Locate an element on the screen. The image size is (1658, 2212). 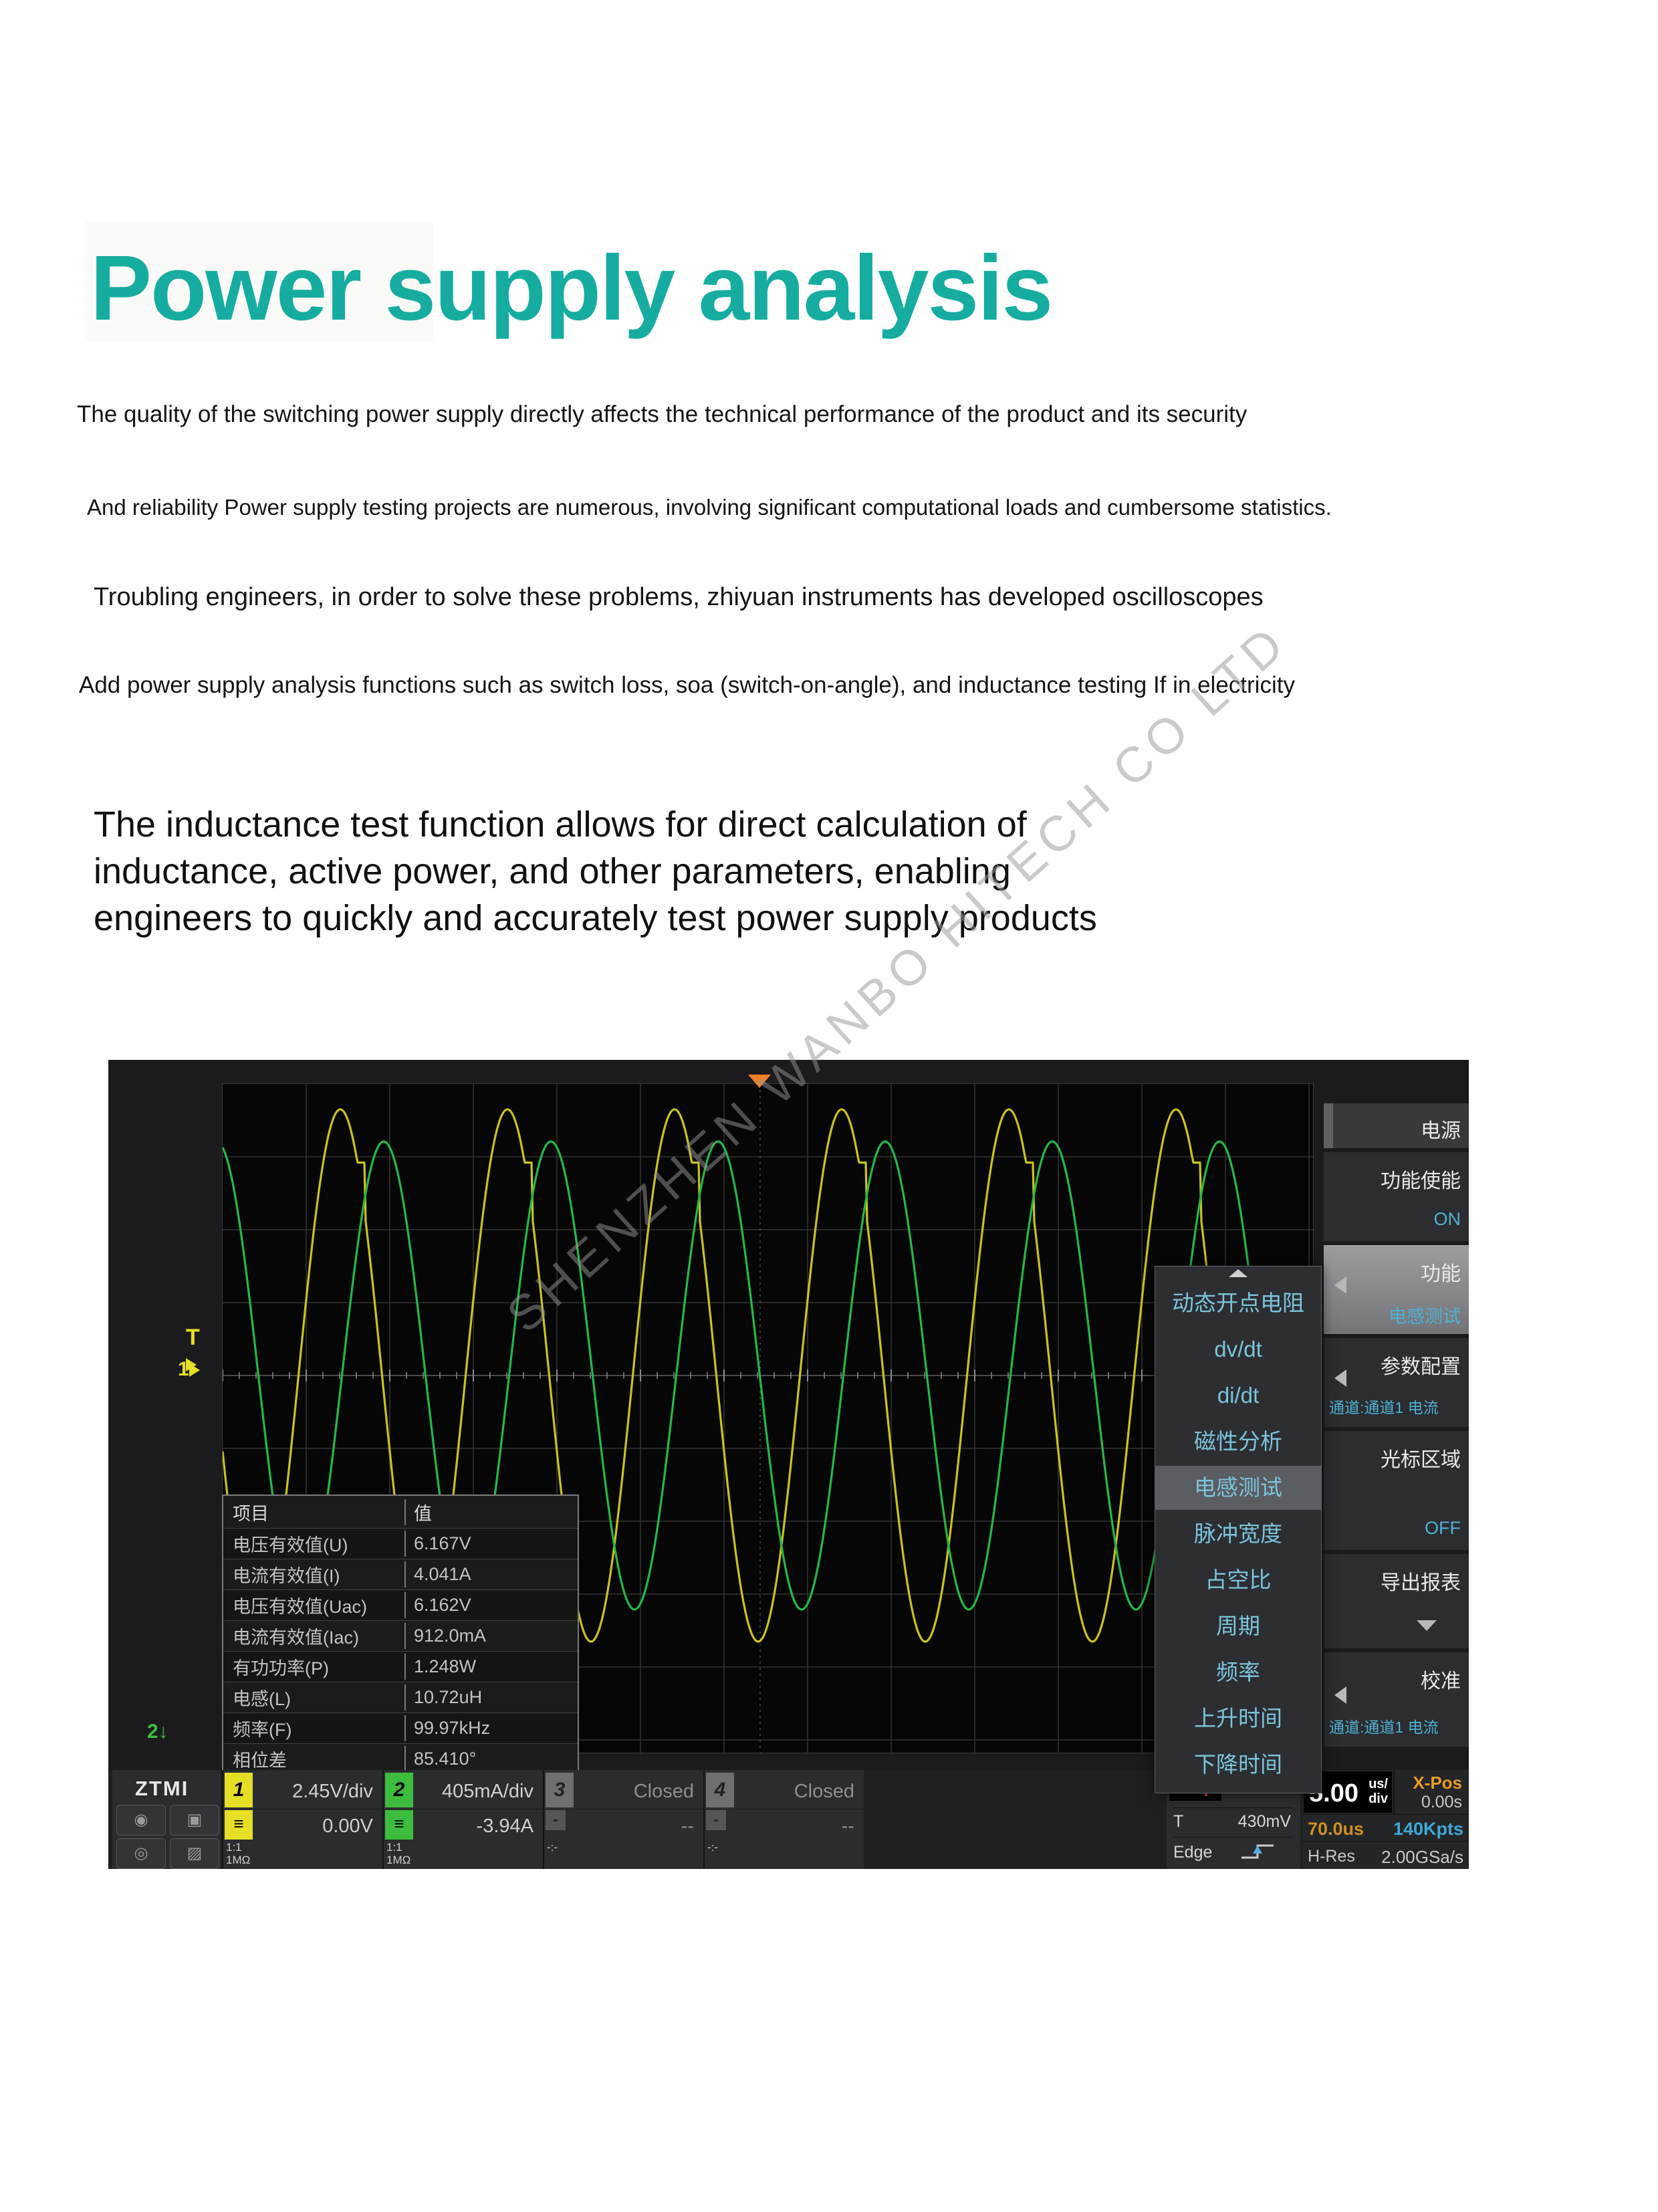
channel1-position-marker: 1 is located at coordinates (189, 1369).